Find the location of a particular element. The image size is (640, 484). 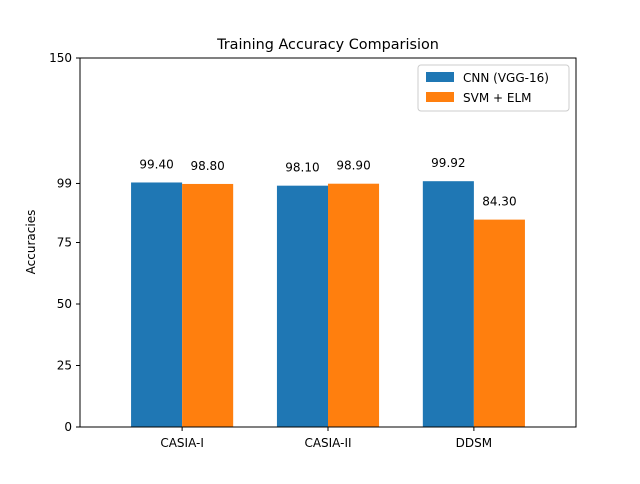

data-label: 99.40 is located at coordinates (156, 164).